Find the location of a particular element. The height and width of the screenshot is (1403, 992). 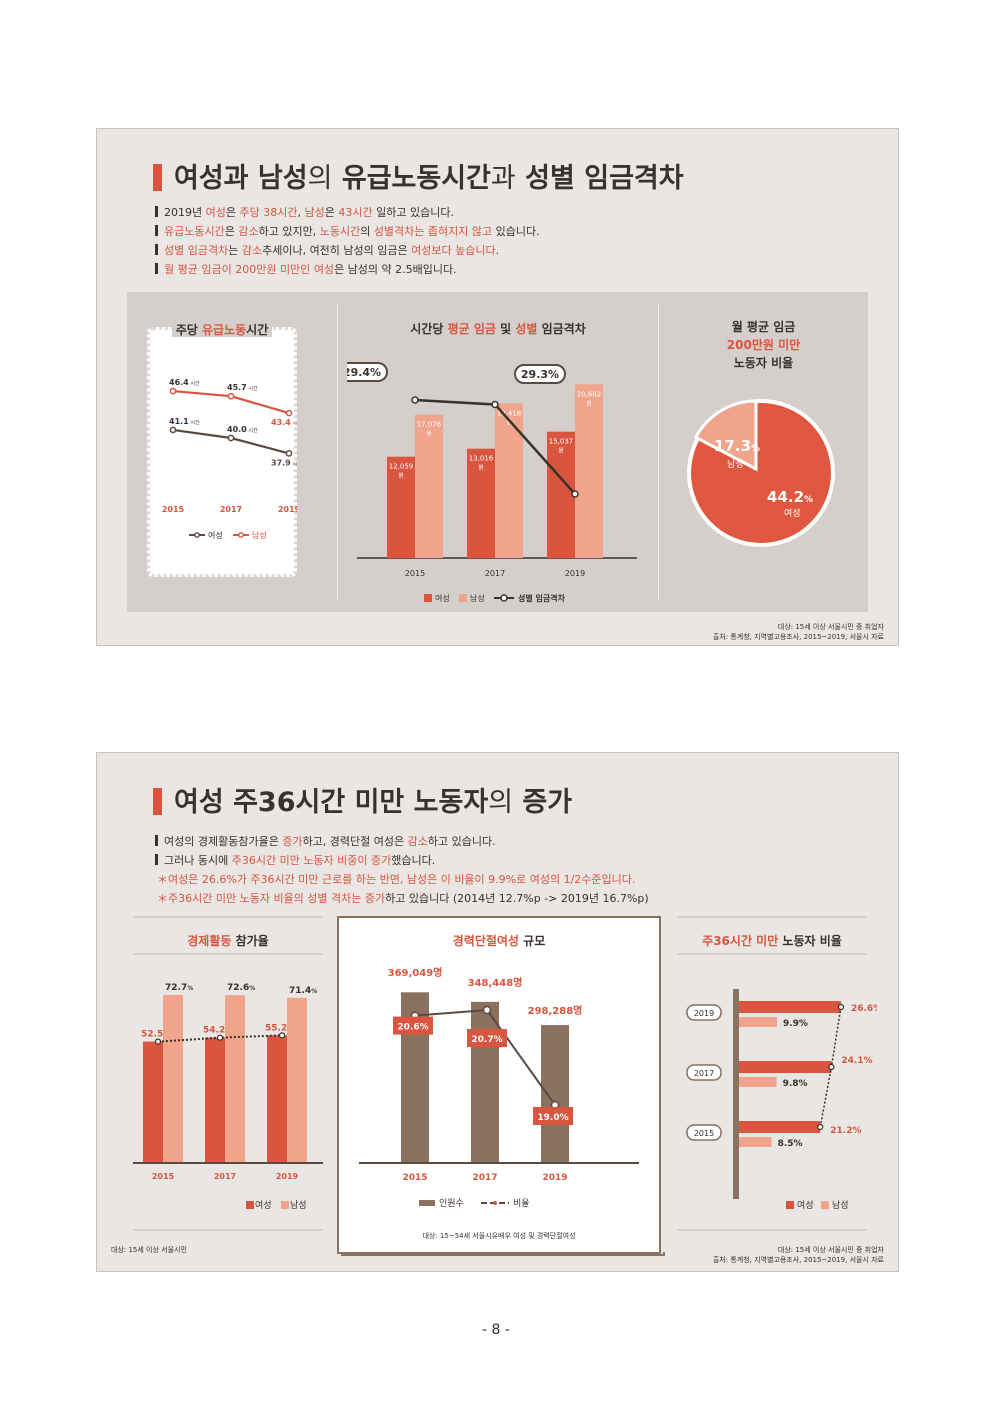

bar-unit: 원 is located at coordinates (481, 468).